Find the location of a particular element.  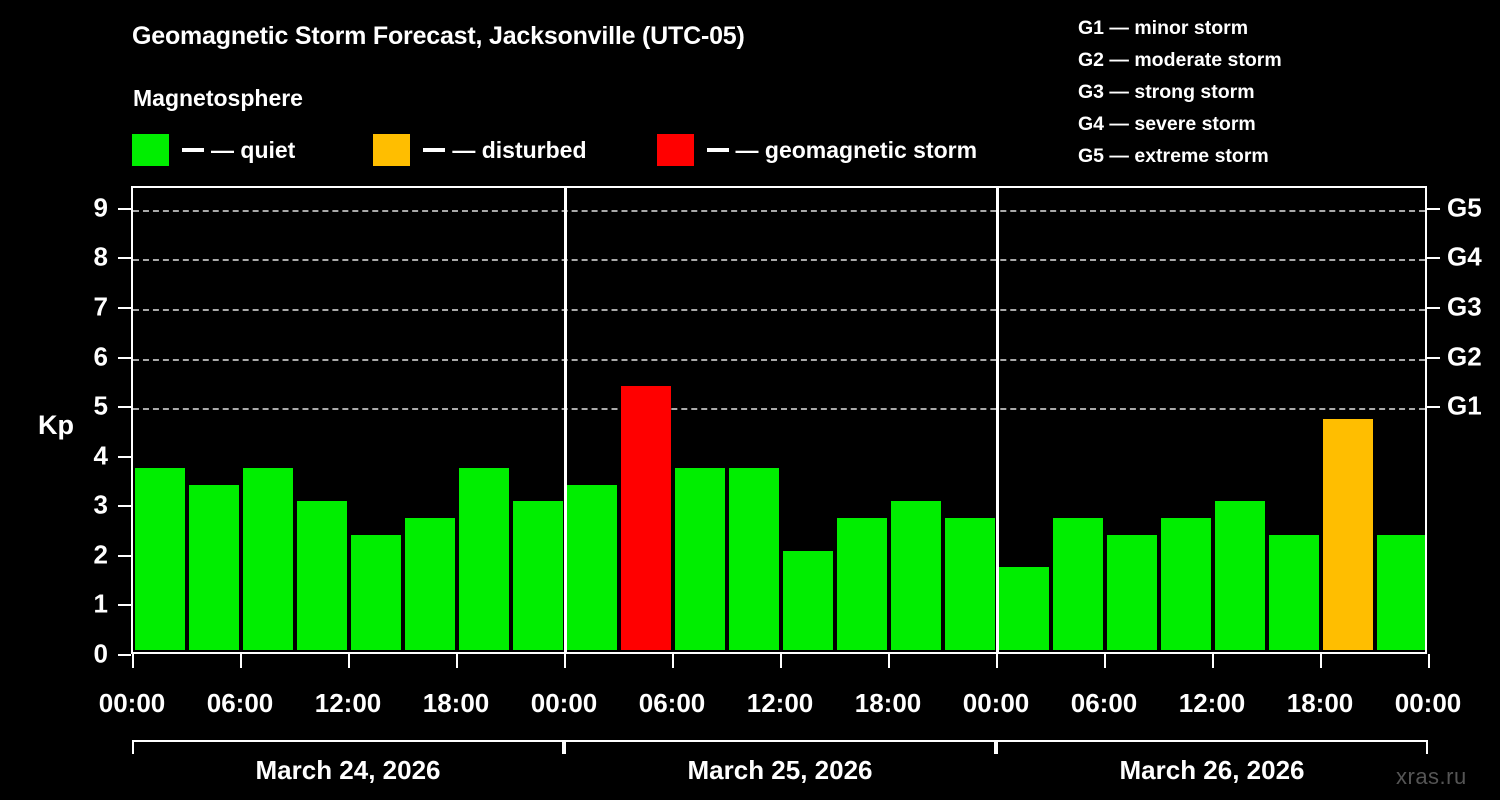

g-tick-label: G5 is located at coordinates (1464, 207).